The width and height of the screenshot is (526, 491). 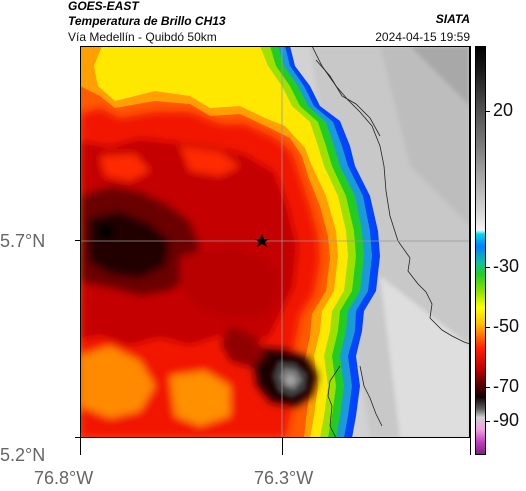 I want to click on colorbar-label-minus90: -90, so click(x=506, y=420).